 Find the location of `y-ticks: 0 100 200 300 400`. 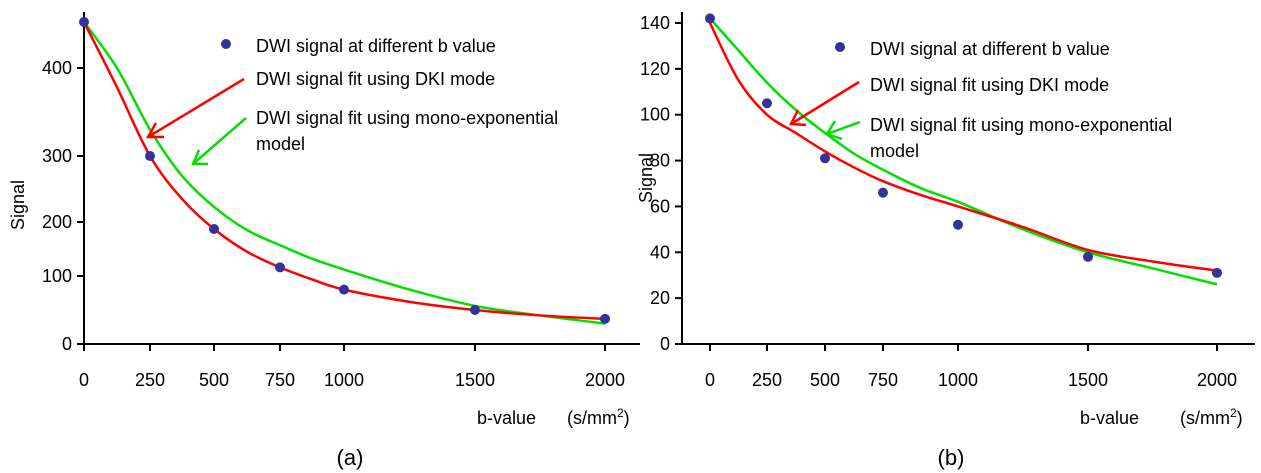

y-ticks: 0 100 200 300 400 is located at coordinates (63, 206).